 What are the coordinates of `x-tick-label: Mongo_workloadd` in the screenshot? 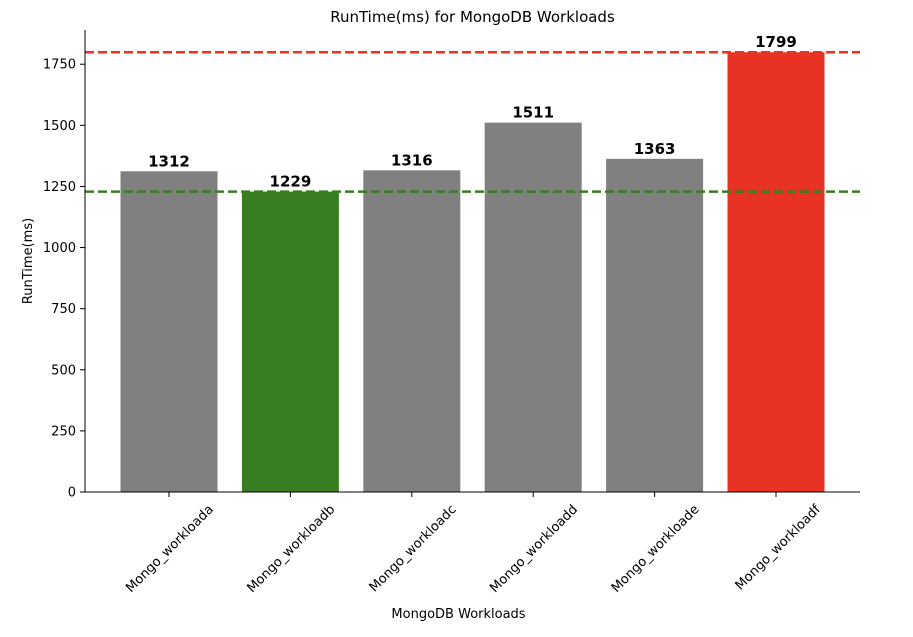 It's located at (534, 549).